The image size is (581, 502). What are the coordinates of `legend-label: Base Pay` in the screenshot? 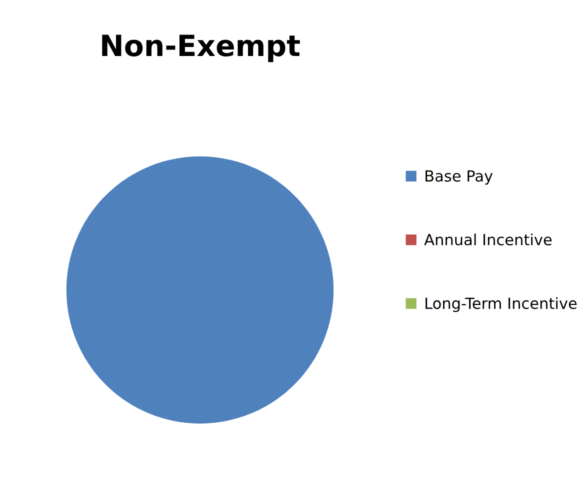 It's located at (459, 177).